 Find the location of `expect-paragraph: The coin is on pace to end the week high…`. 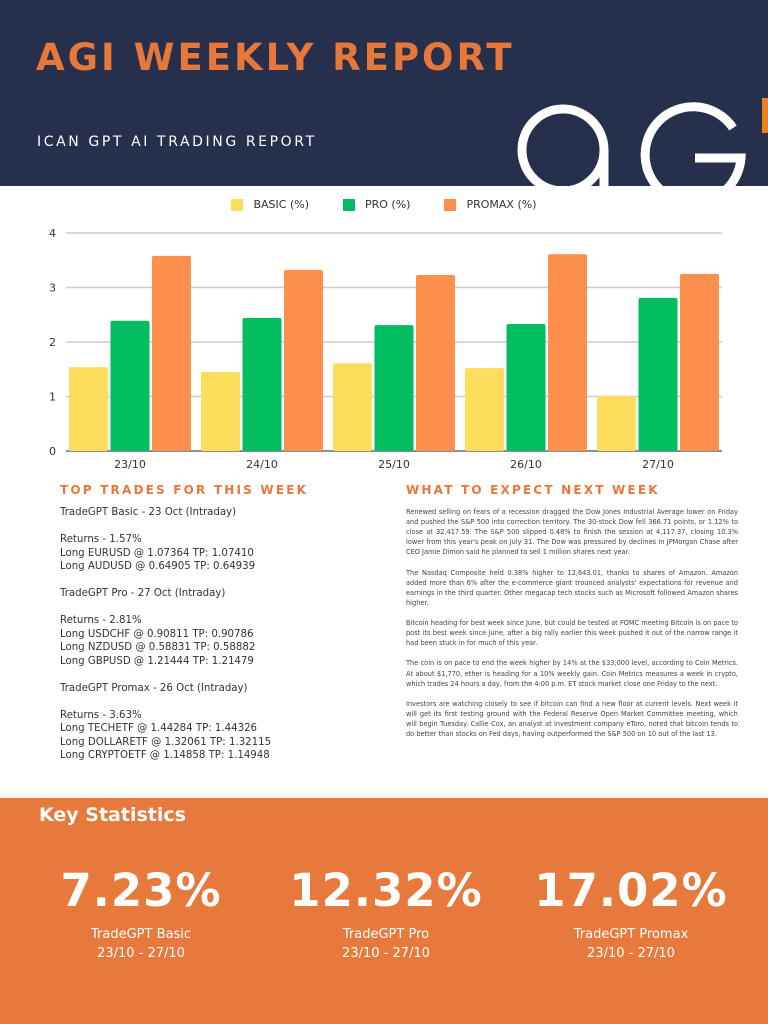

expect-paragraph: The coin is on pace to end the week high… is located at coordinates (572, 673).